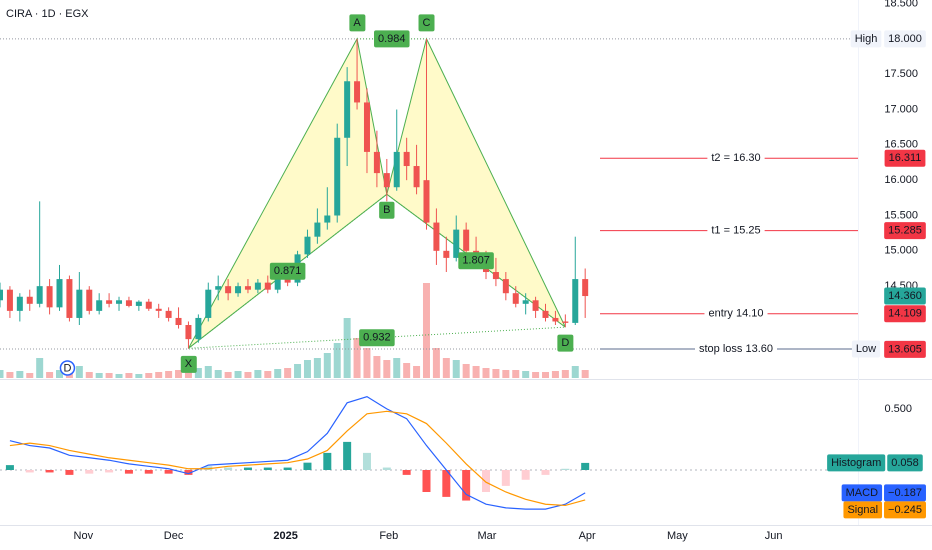 The image size is (932, 550). What do you see at coordinates (862, 510) in the screenshot?
I see `legend-name: Signal` at bounding box center [862, 510].